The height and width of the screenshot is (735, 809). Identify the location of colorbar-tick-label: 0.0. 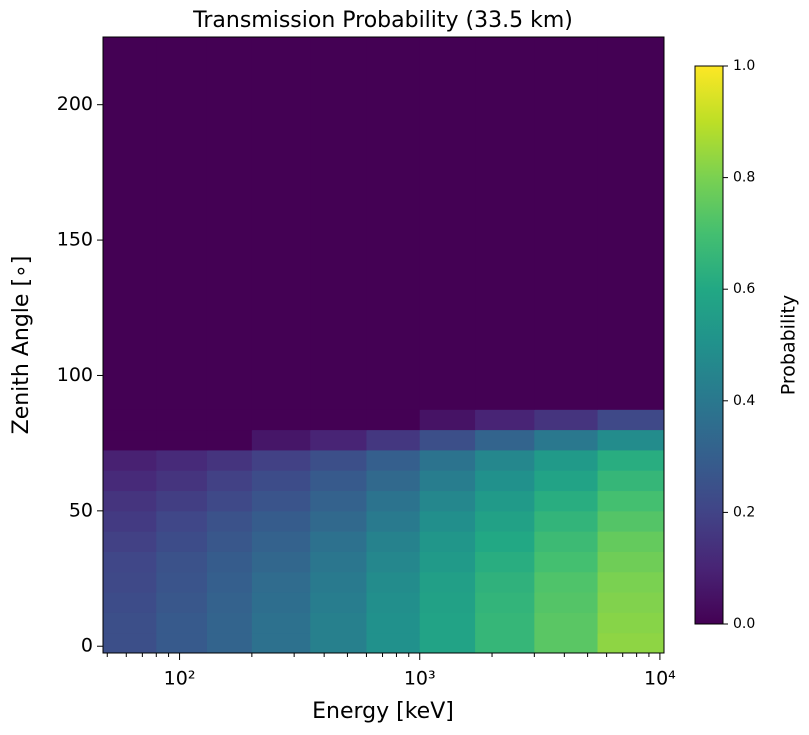
(744, 624).